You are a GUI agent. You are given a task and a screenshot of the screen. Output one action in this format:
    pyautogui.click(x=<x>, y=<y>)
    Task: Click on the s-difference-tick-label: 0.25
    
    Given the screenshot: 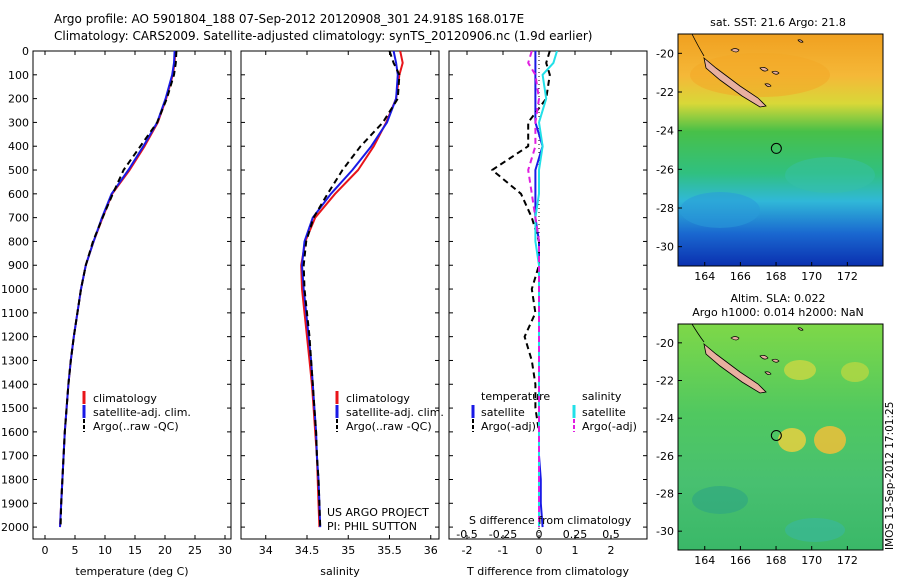 What is the action you would take?
    pyautogui.click(x=575, y=534)
    